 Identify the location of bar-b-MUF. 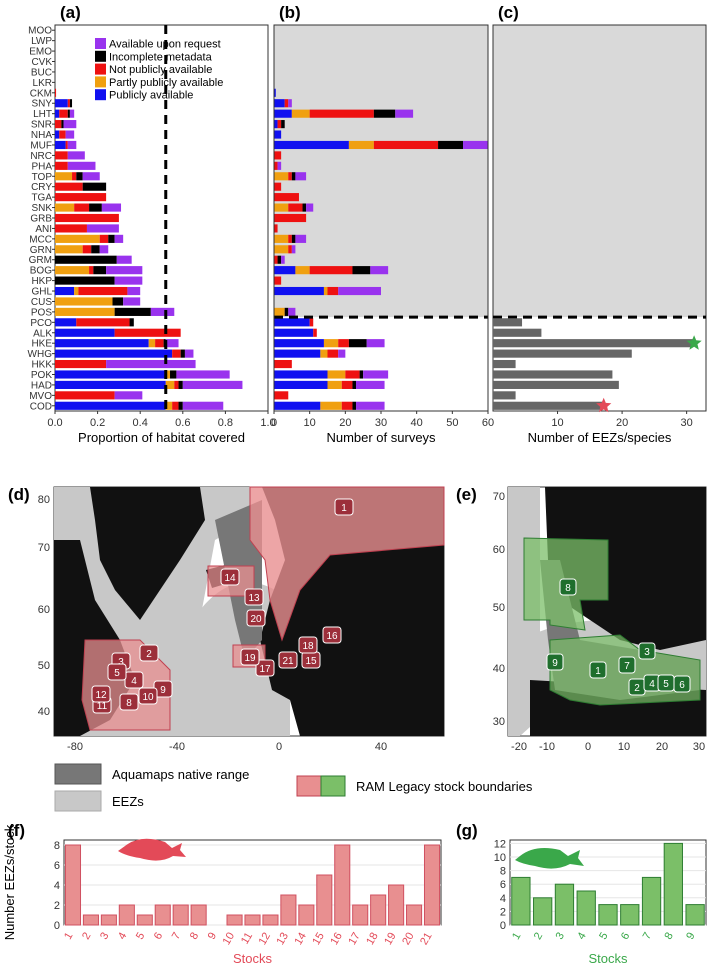
(311, 145).